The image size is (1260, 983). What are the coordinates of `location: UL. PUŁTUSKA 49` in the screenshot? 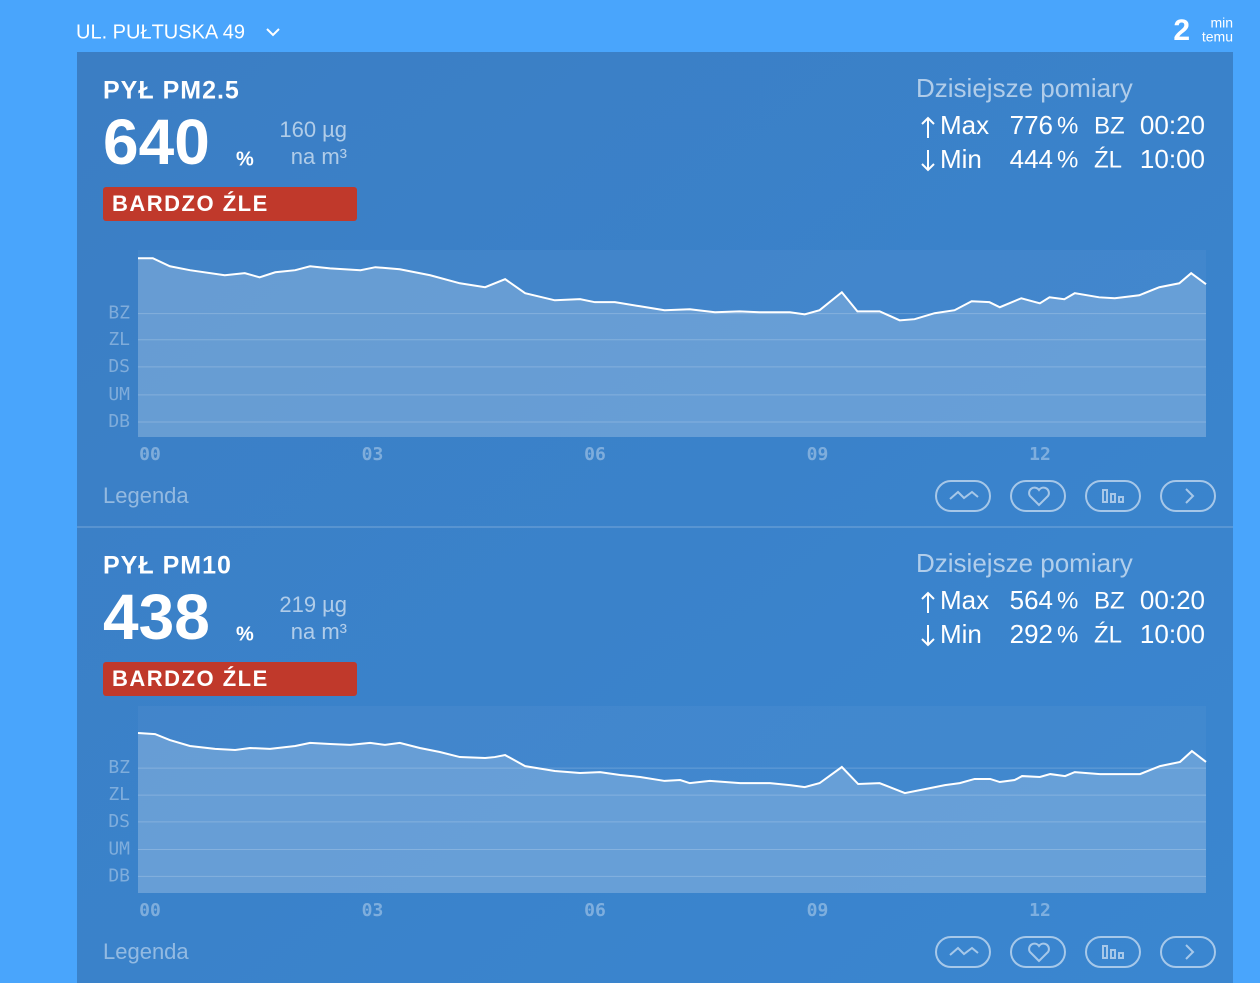 It's located at (160, 32).